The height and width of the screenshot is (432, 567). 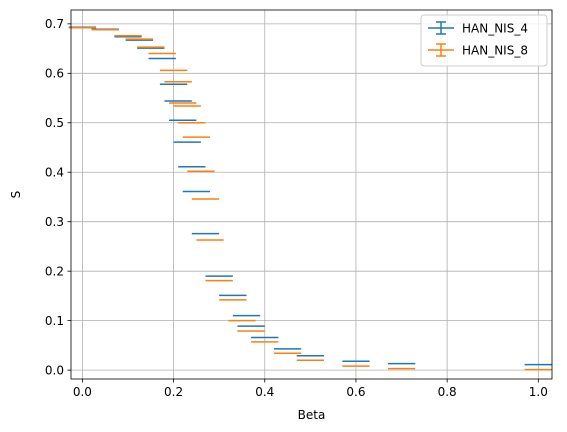 What do you see at coordinates (447, 392) in the screenshot?
I see `x-tick-label: 0.8` at bounding box center [447, 392].